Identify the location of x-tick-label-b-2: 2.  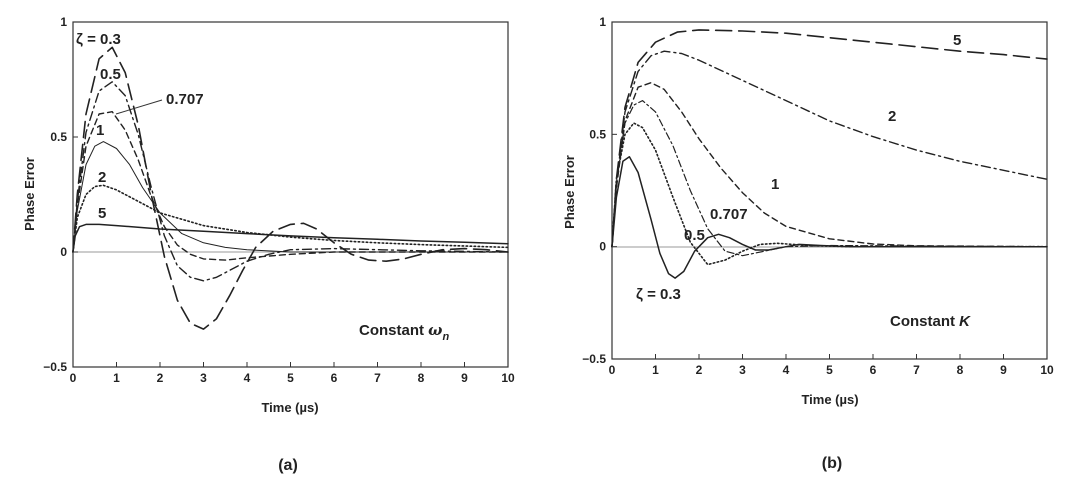
(699, 370).